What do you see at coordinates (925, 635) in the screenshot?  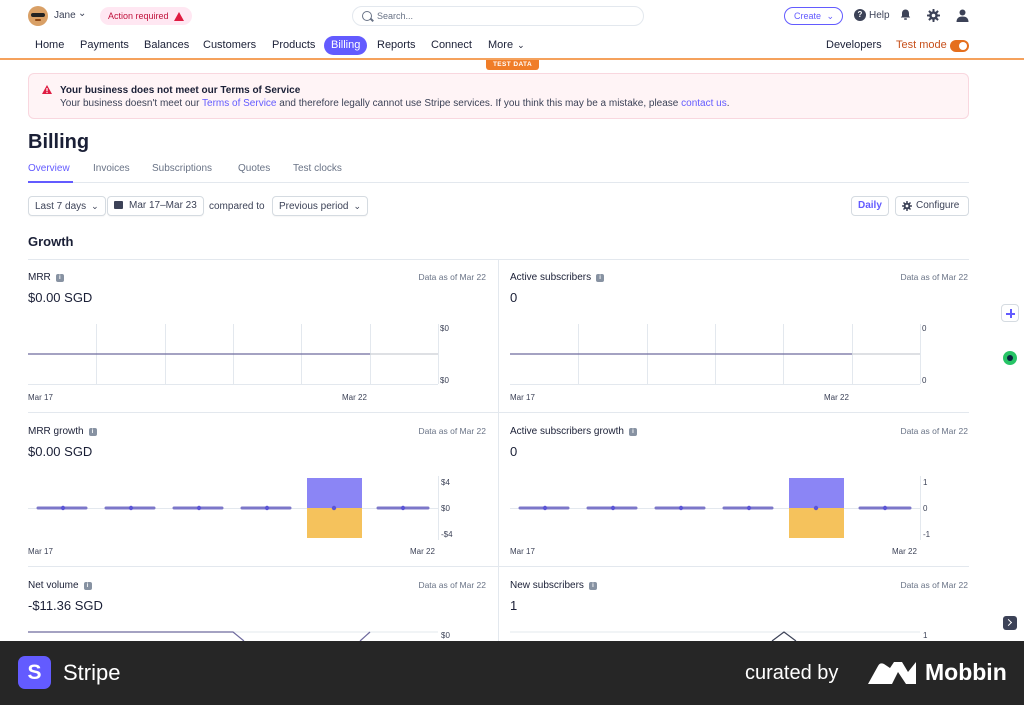 I see `y-tick-label: 1` at bounding box center [925, 635].